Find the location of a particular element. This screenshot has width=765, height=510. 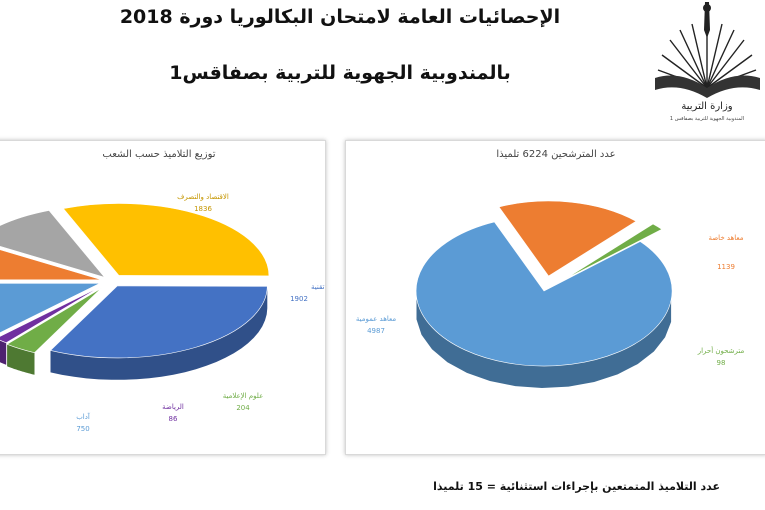

page-subtitle: بالمندوبية الجهوية للتربية بصفاقس1 is located at coordinates (340, 73).